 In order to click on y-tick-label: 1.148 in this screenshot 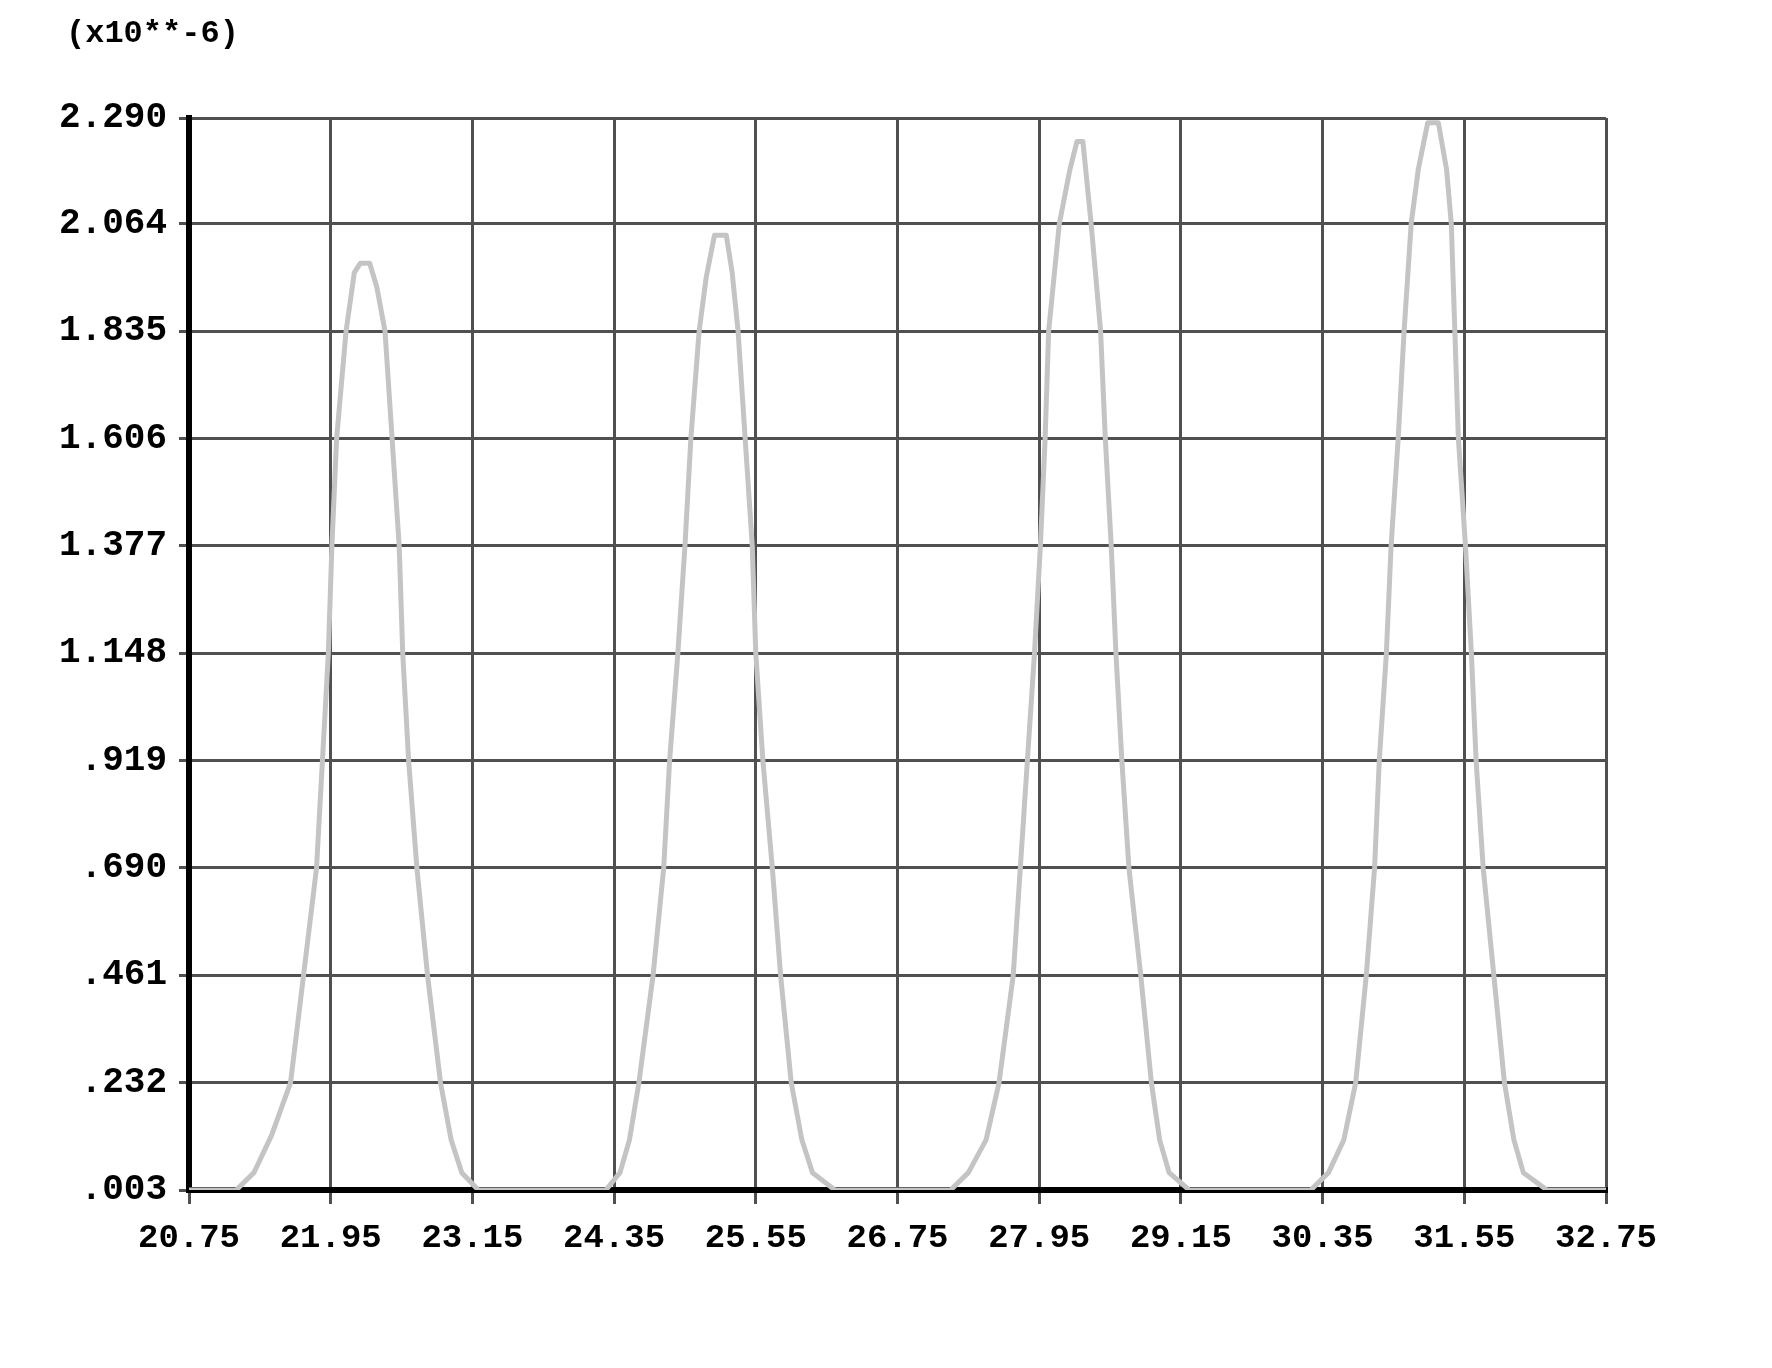, I will do `click(112, 653)`.